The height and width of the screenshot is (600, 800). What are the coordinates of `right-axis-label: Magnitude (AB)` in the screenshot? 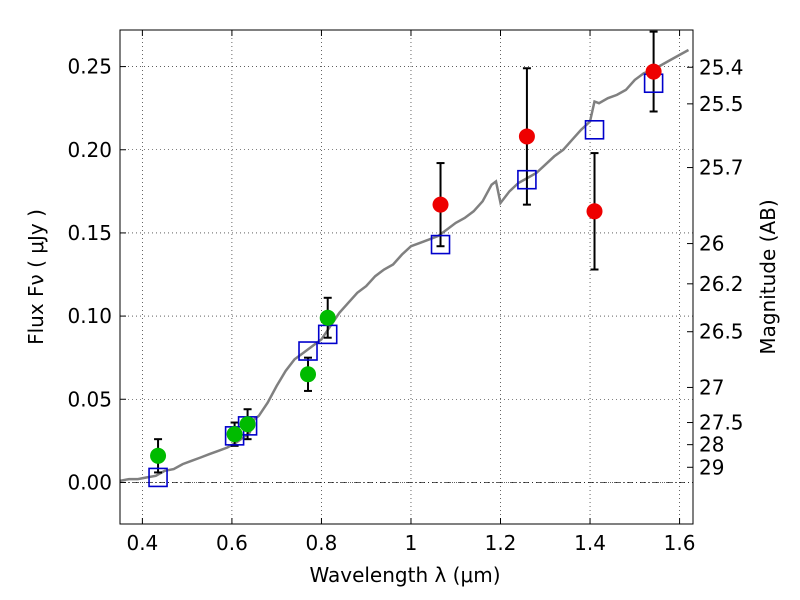 It's located at (768, 276).